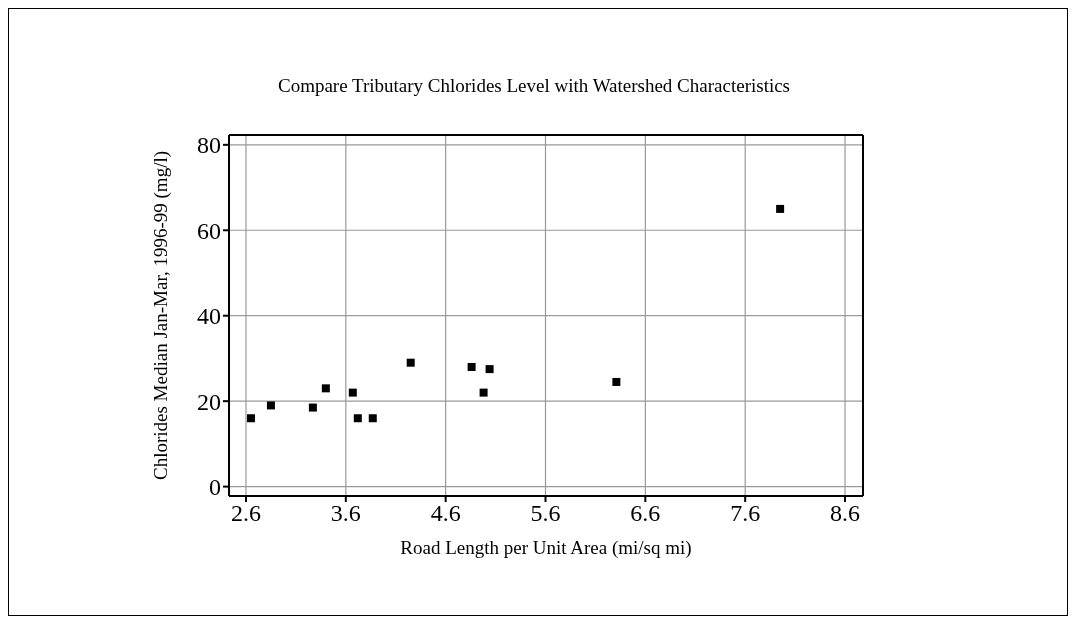 The image size is (1076, 624). Describe the element at coordinates (209, 230) in the screenshot. I see `y-tick-label: 60` at that location.